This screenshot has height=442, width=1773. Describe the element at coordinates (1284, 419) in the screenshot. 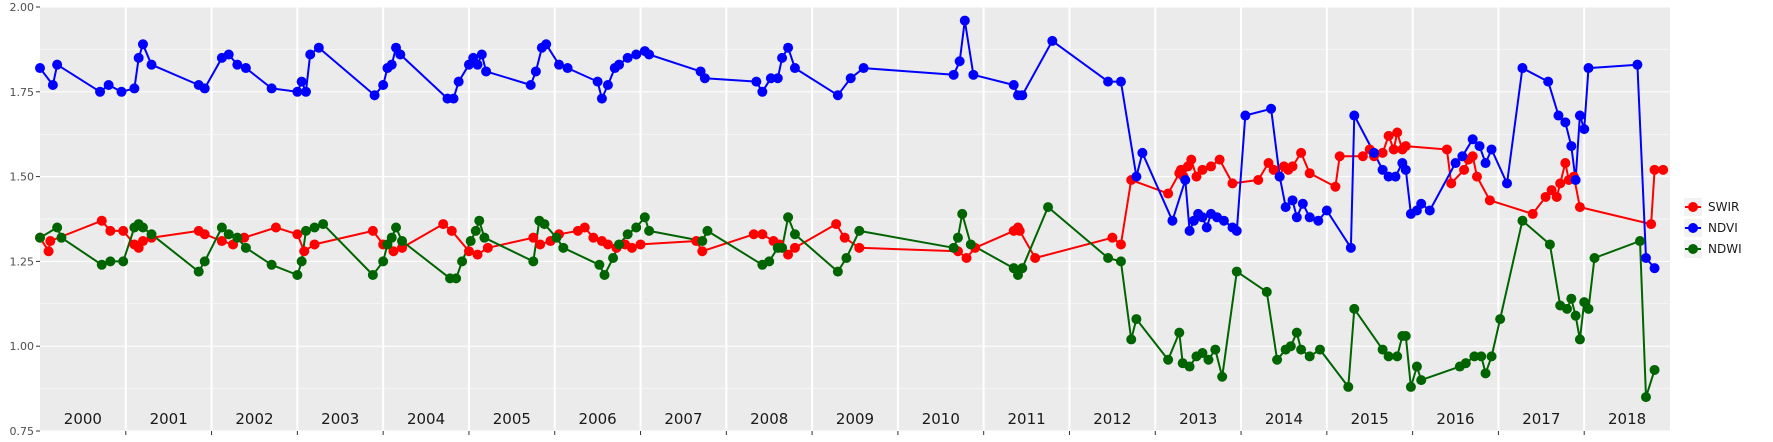

I see `x-tick-label: 2014` at that location.